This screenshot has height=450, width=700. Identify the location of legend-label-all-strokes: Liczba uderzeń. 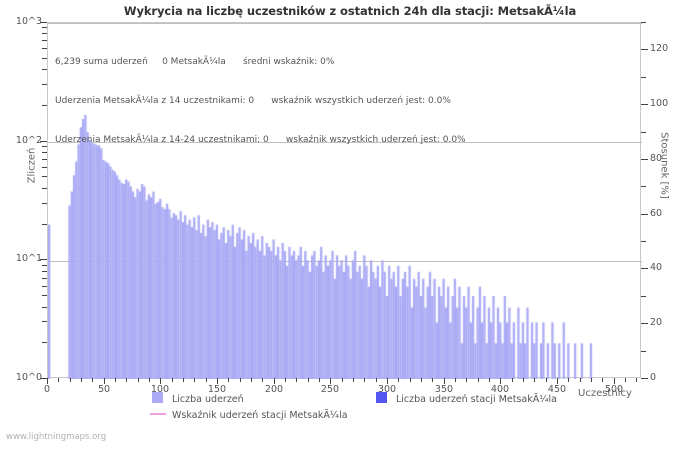
(208, 399).